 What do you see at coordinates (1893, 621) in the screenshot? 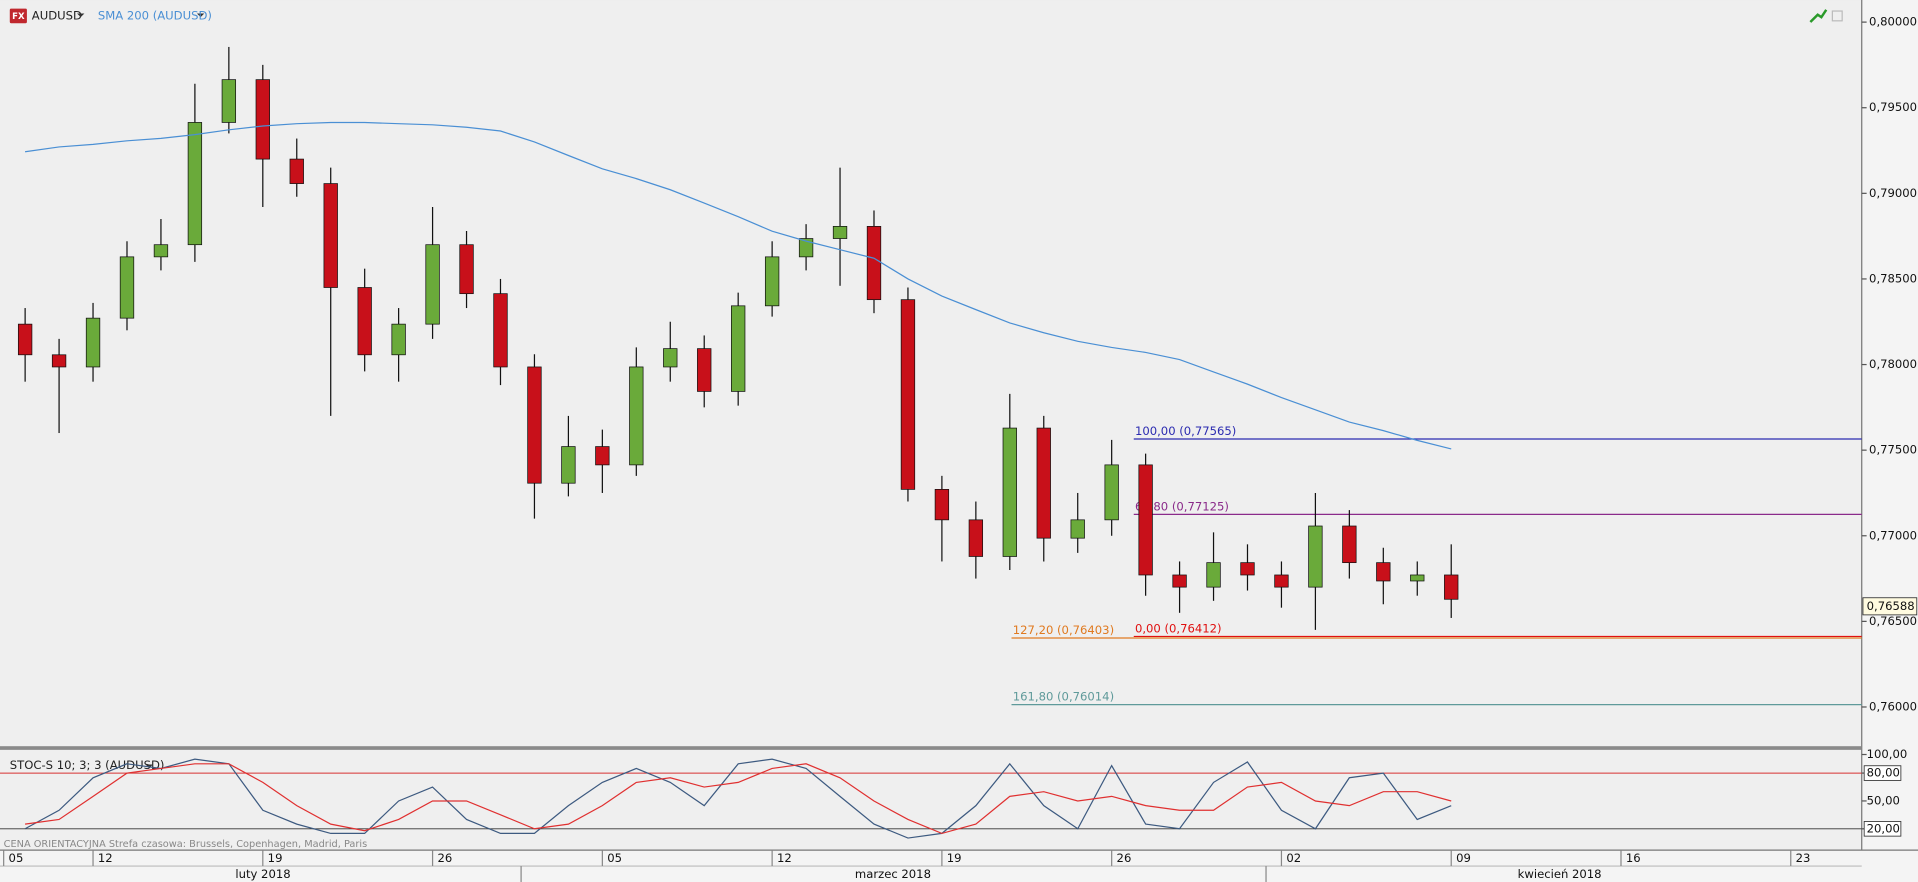
I see `y-tick-label: 0,76500` at bounding box center [1893, 621].